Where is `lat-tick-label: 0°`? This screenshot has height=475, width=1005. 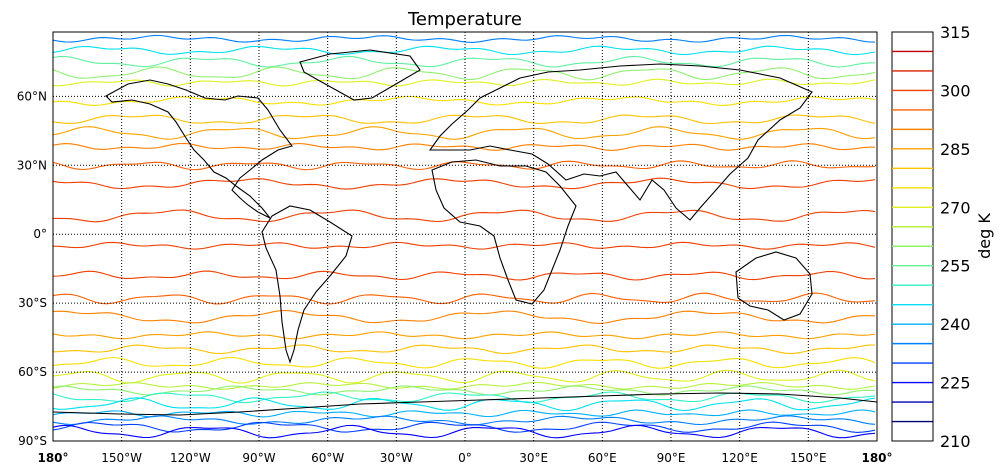
lat-tick-label: 0° is located at coordinates (40, 234).